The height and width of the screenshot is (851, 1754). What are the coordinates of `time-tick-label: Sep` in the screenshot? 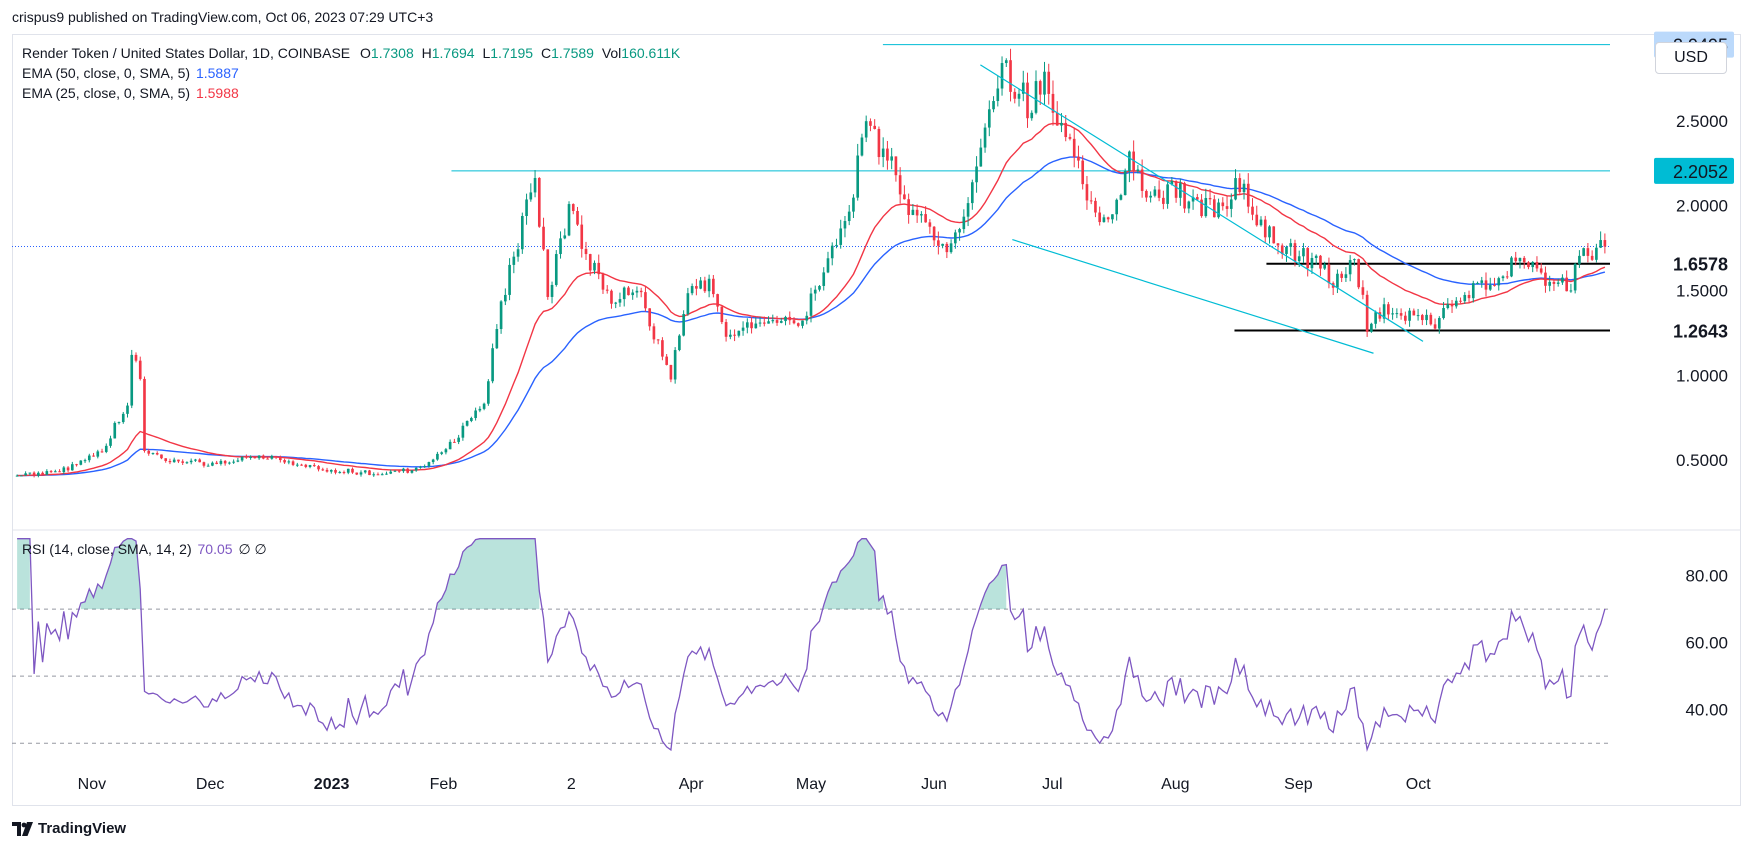 It's located at (1298, 784).